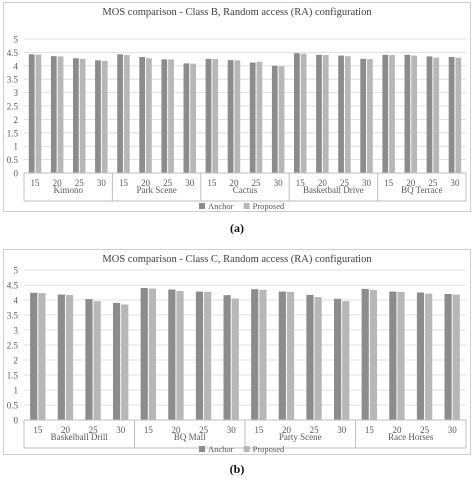 Image resolution: width=474 pixels, height=480 pixels. I want to click on group-label: Race Horses, so click(411, 437).